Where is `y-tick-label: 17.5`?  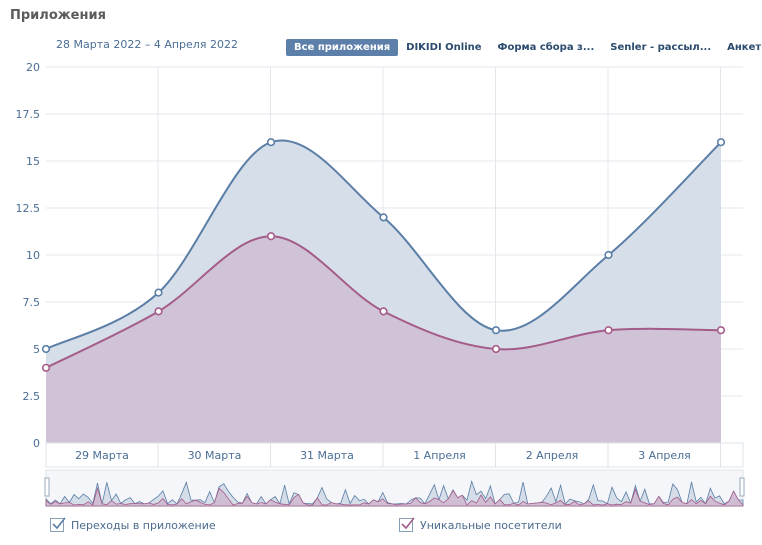
y-tick-label: 17.5 is located at coordinates (28, 114).